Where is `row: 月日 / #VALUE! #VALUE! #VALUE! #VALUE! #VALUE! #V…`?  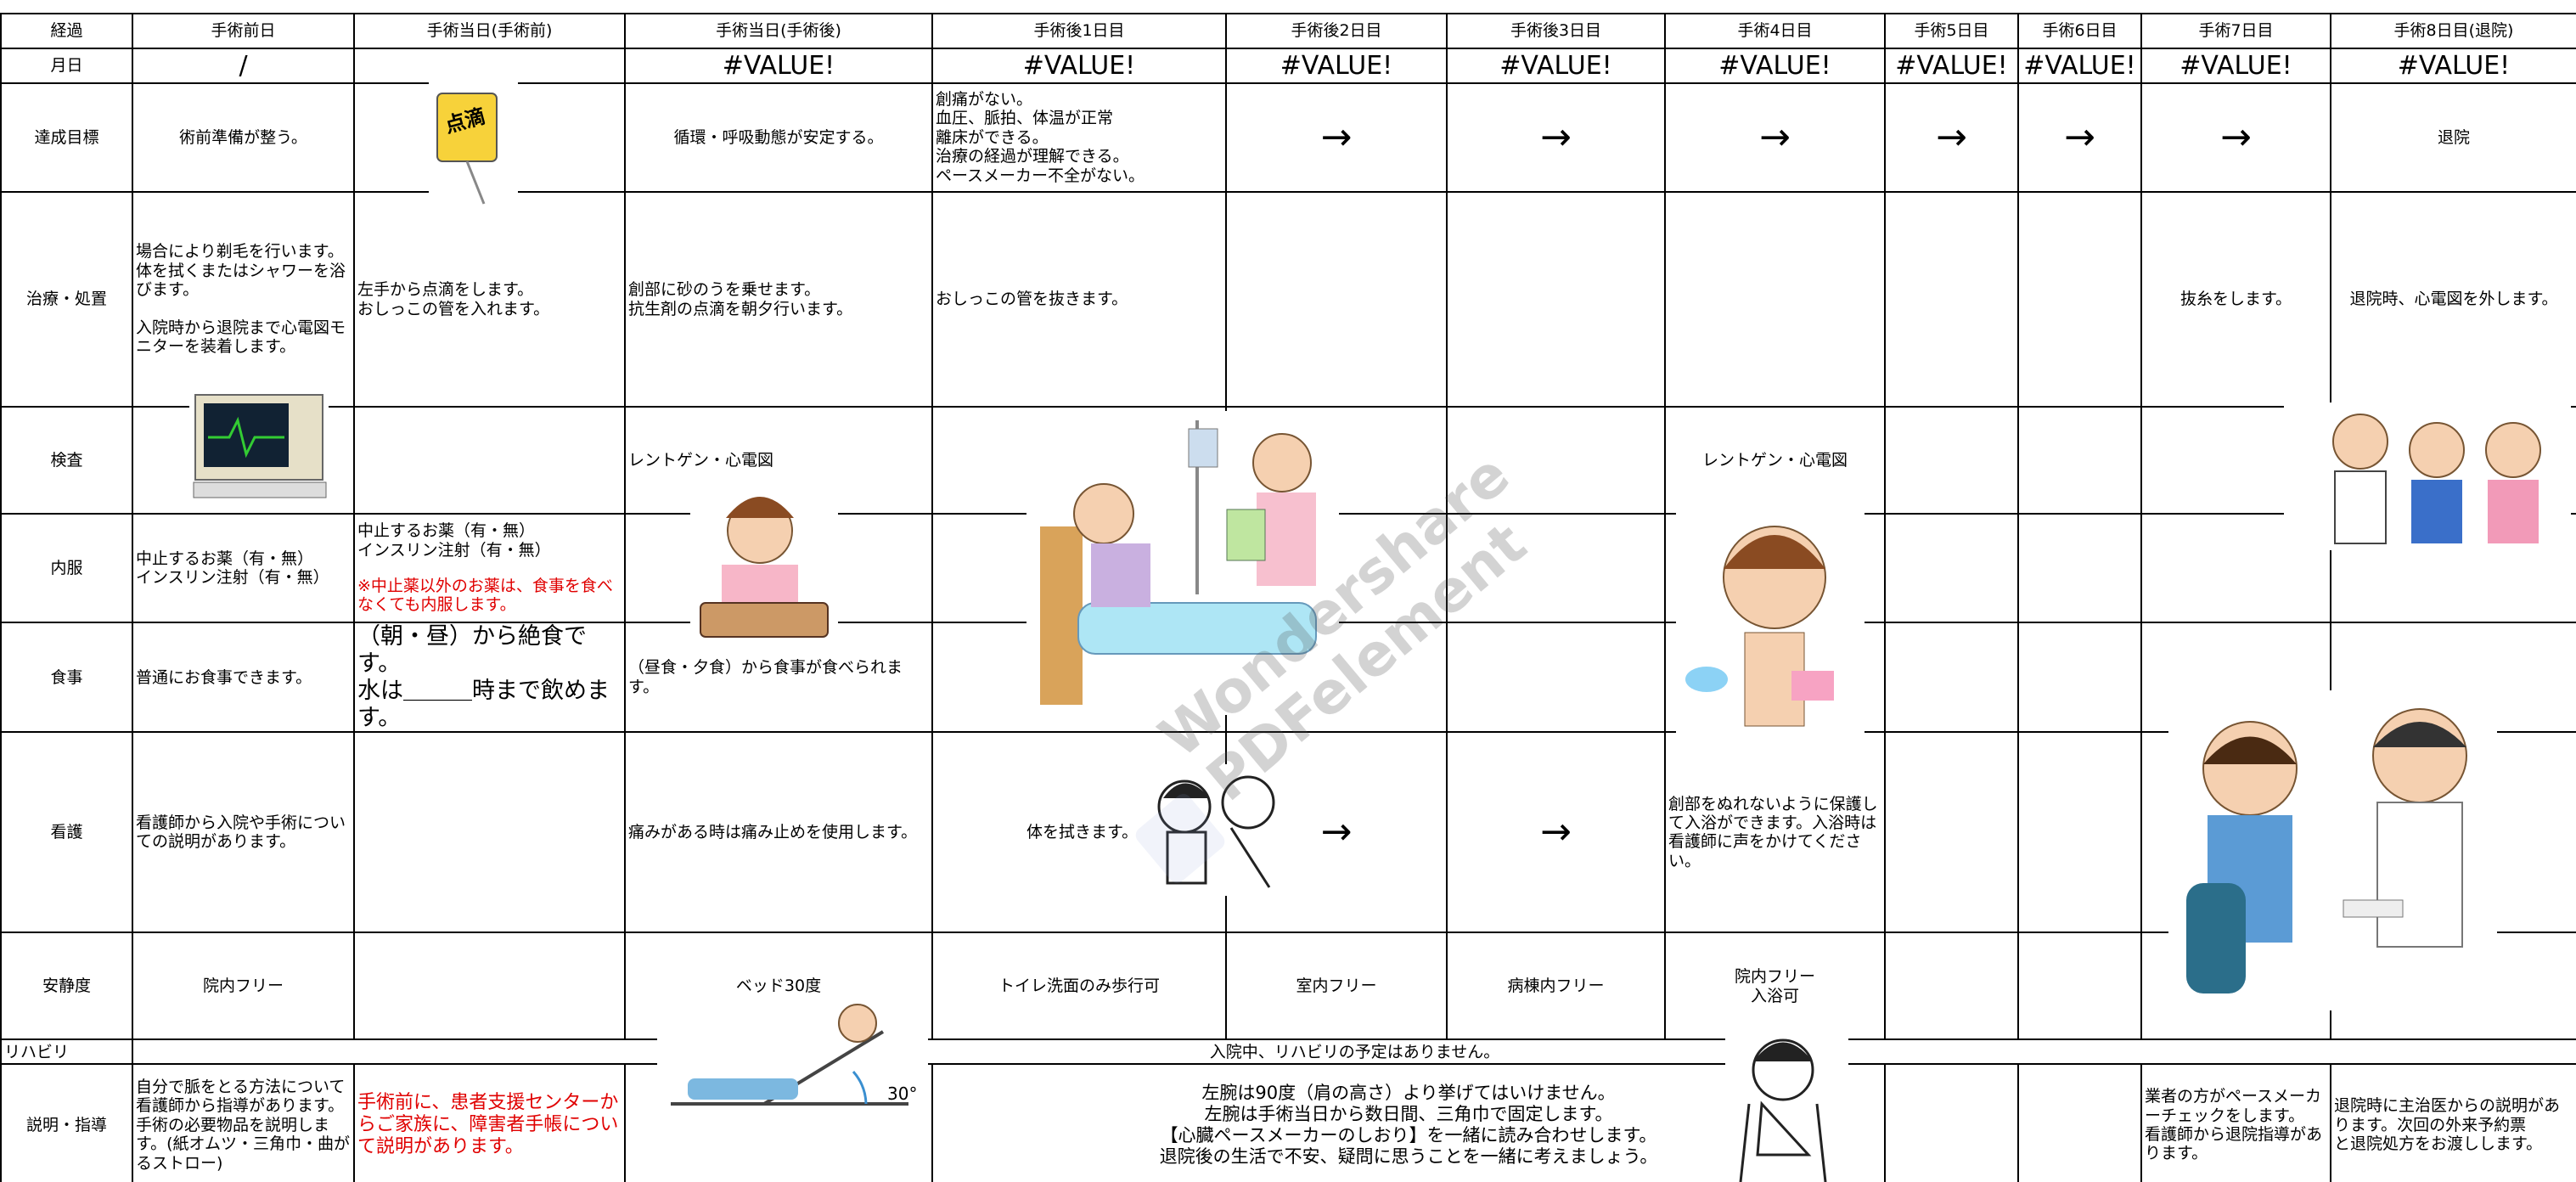 row: 月日 / #VALUE! #VALUE! #VALUE! #VALUE! #VALUE! #V… is located at coordinates (1288, 66).